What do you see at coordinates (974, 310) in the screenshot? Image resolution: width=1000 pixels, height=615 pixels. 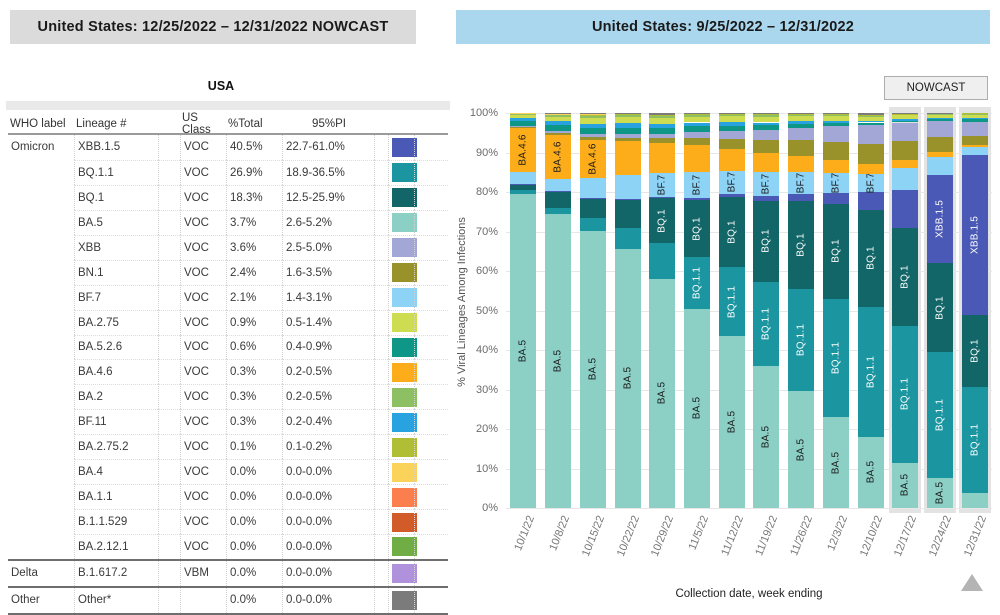 I see `bar-12/31/22: BQ.1.1 BQ.1 XBB.1.5` at bounding box center [974, 310].